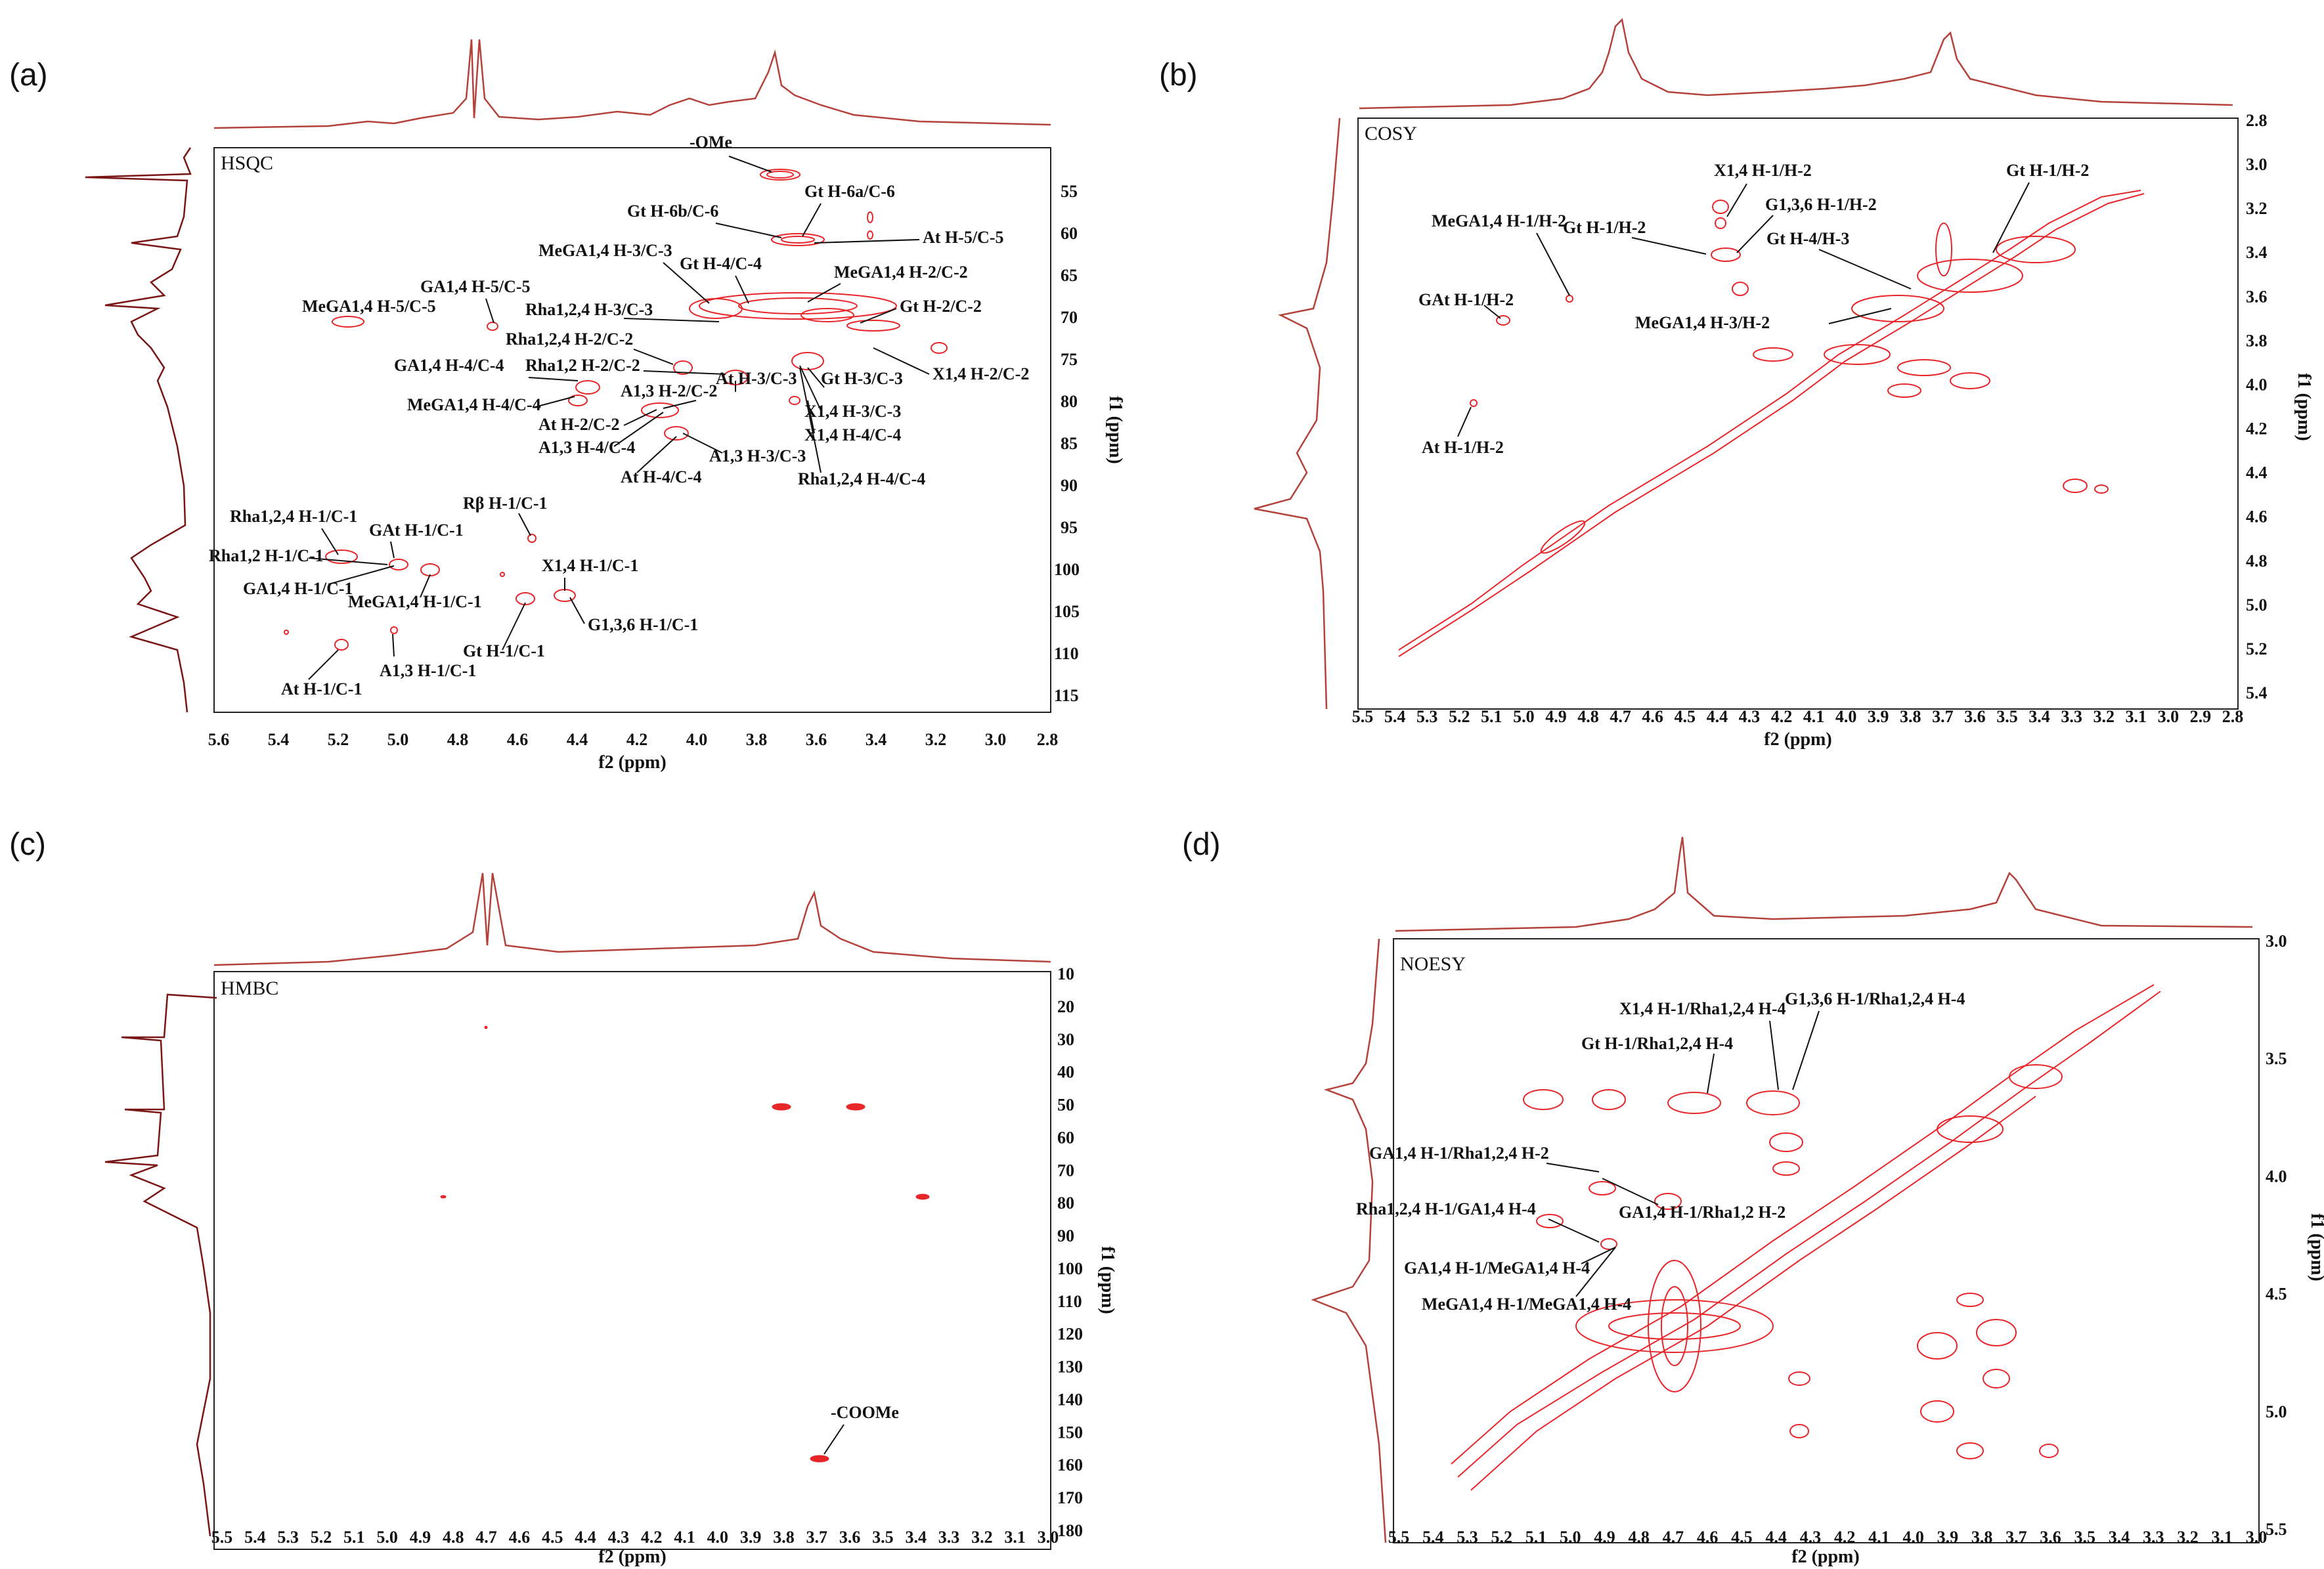  What do you see at coordinates (589, 310) in the screenshot?
I see `peak-label: Rha1,2,4 H-3/C-3` at bounding box center [589, 310].